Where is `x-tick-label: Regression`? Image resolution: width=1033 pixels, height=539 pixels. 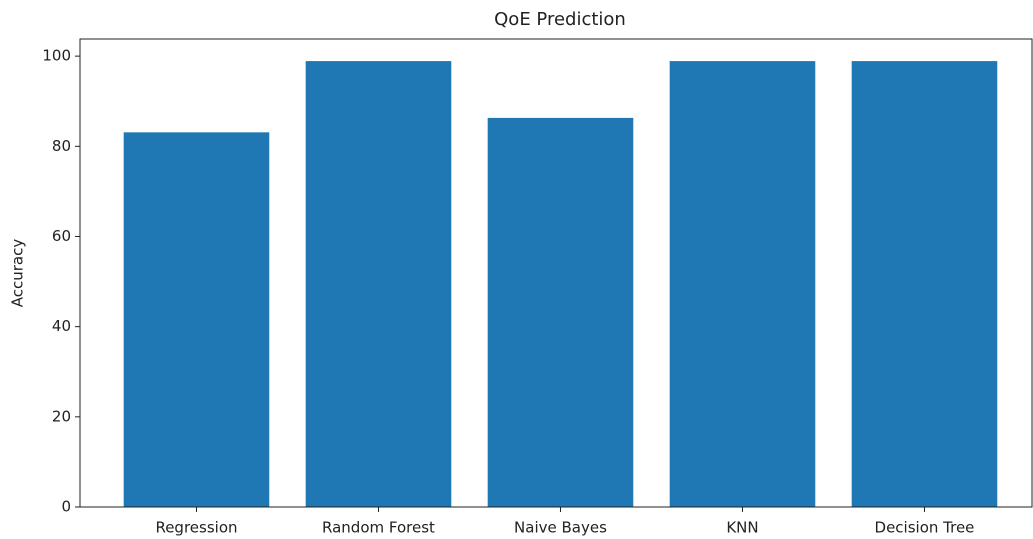 x-tick-label: Regression is located at coordinates (196, 528).